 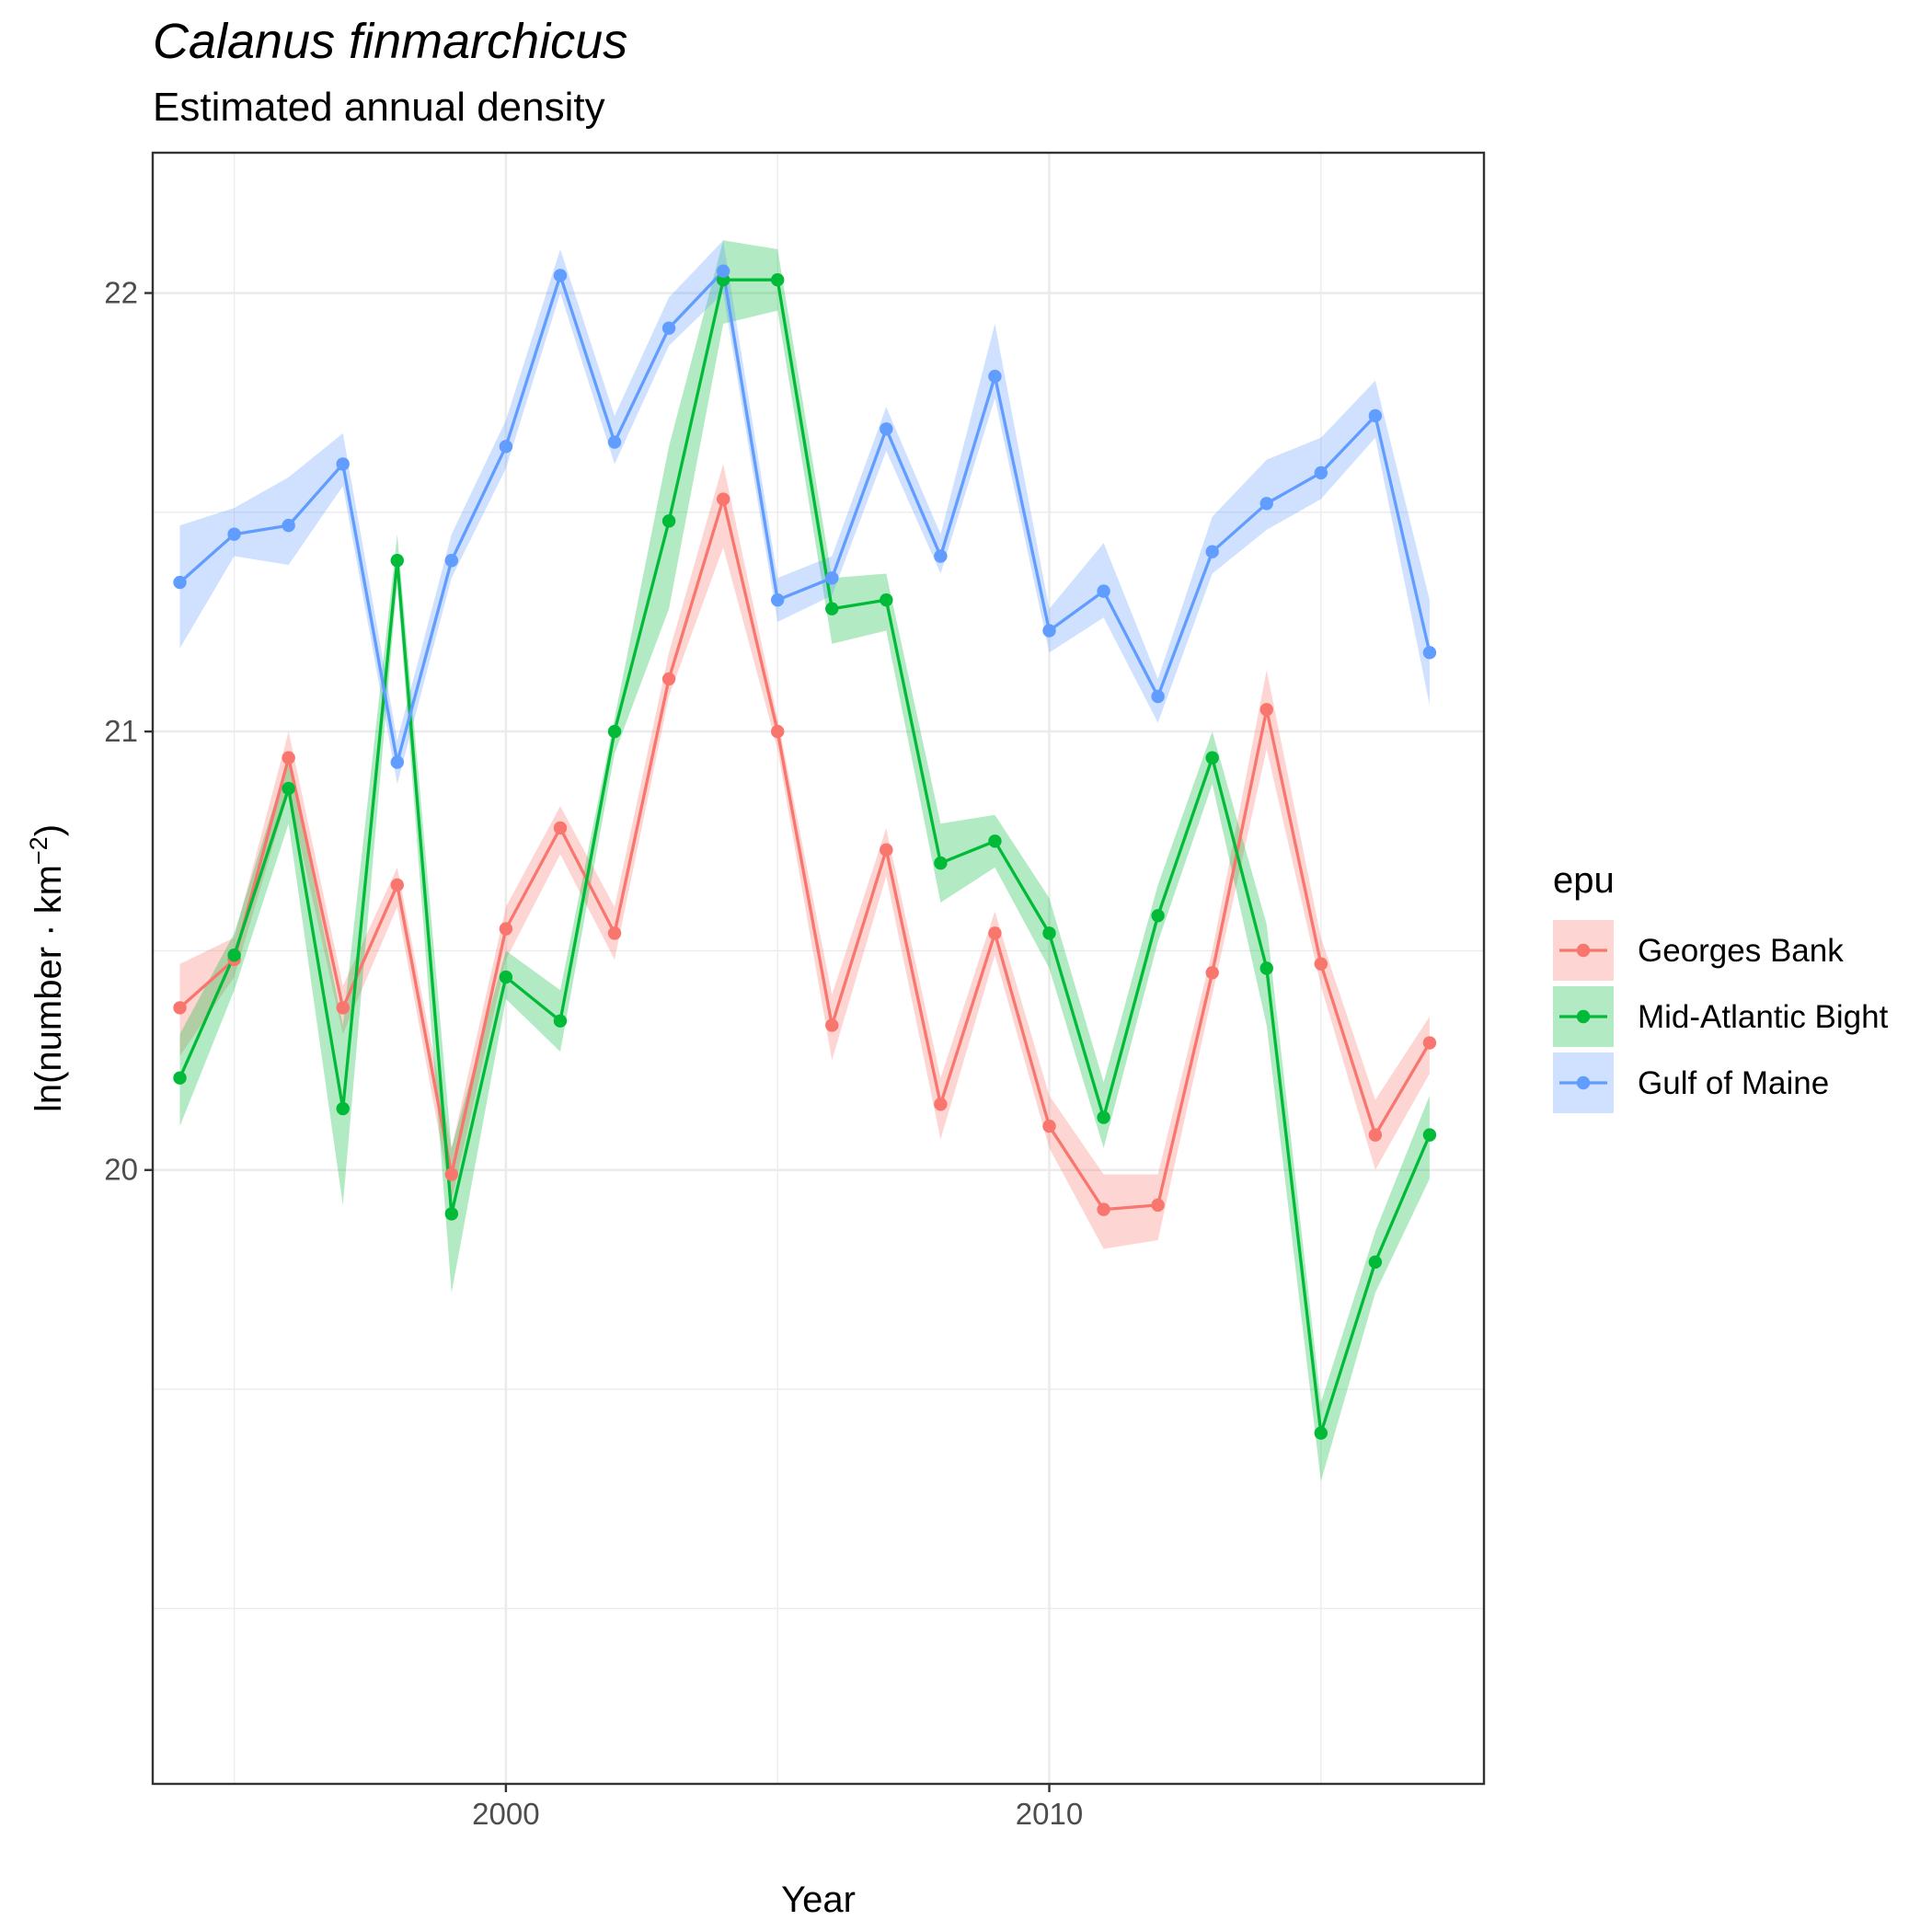 I want to click on legend-key-point-mid-atlantic-bight, so click(x=1583, y=1016).